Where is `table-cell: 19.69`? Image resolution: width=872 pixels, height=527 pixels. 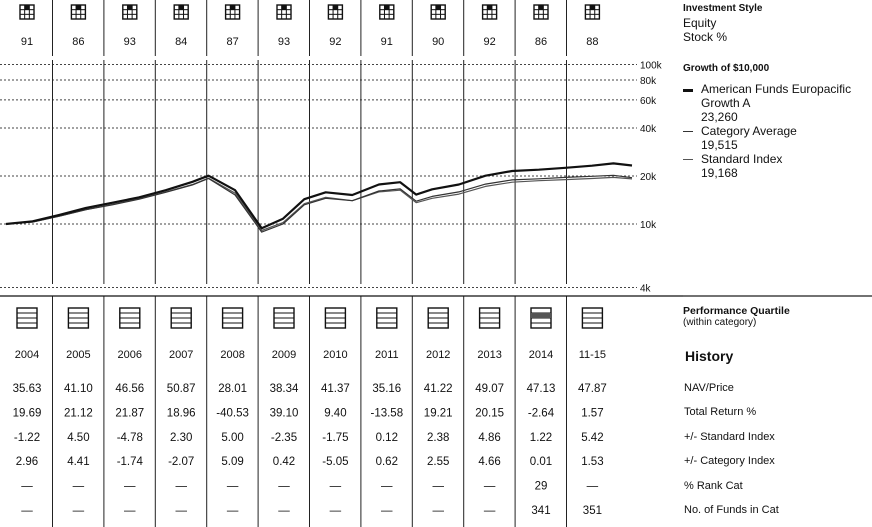
table-cell: 19.69 is located at coordinates (27, 413).